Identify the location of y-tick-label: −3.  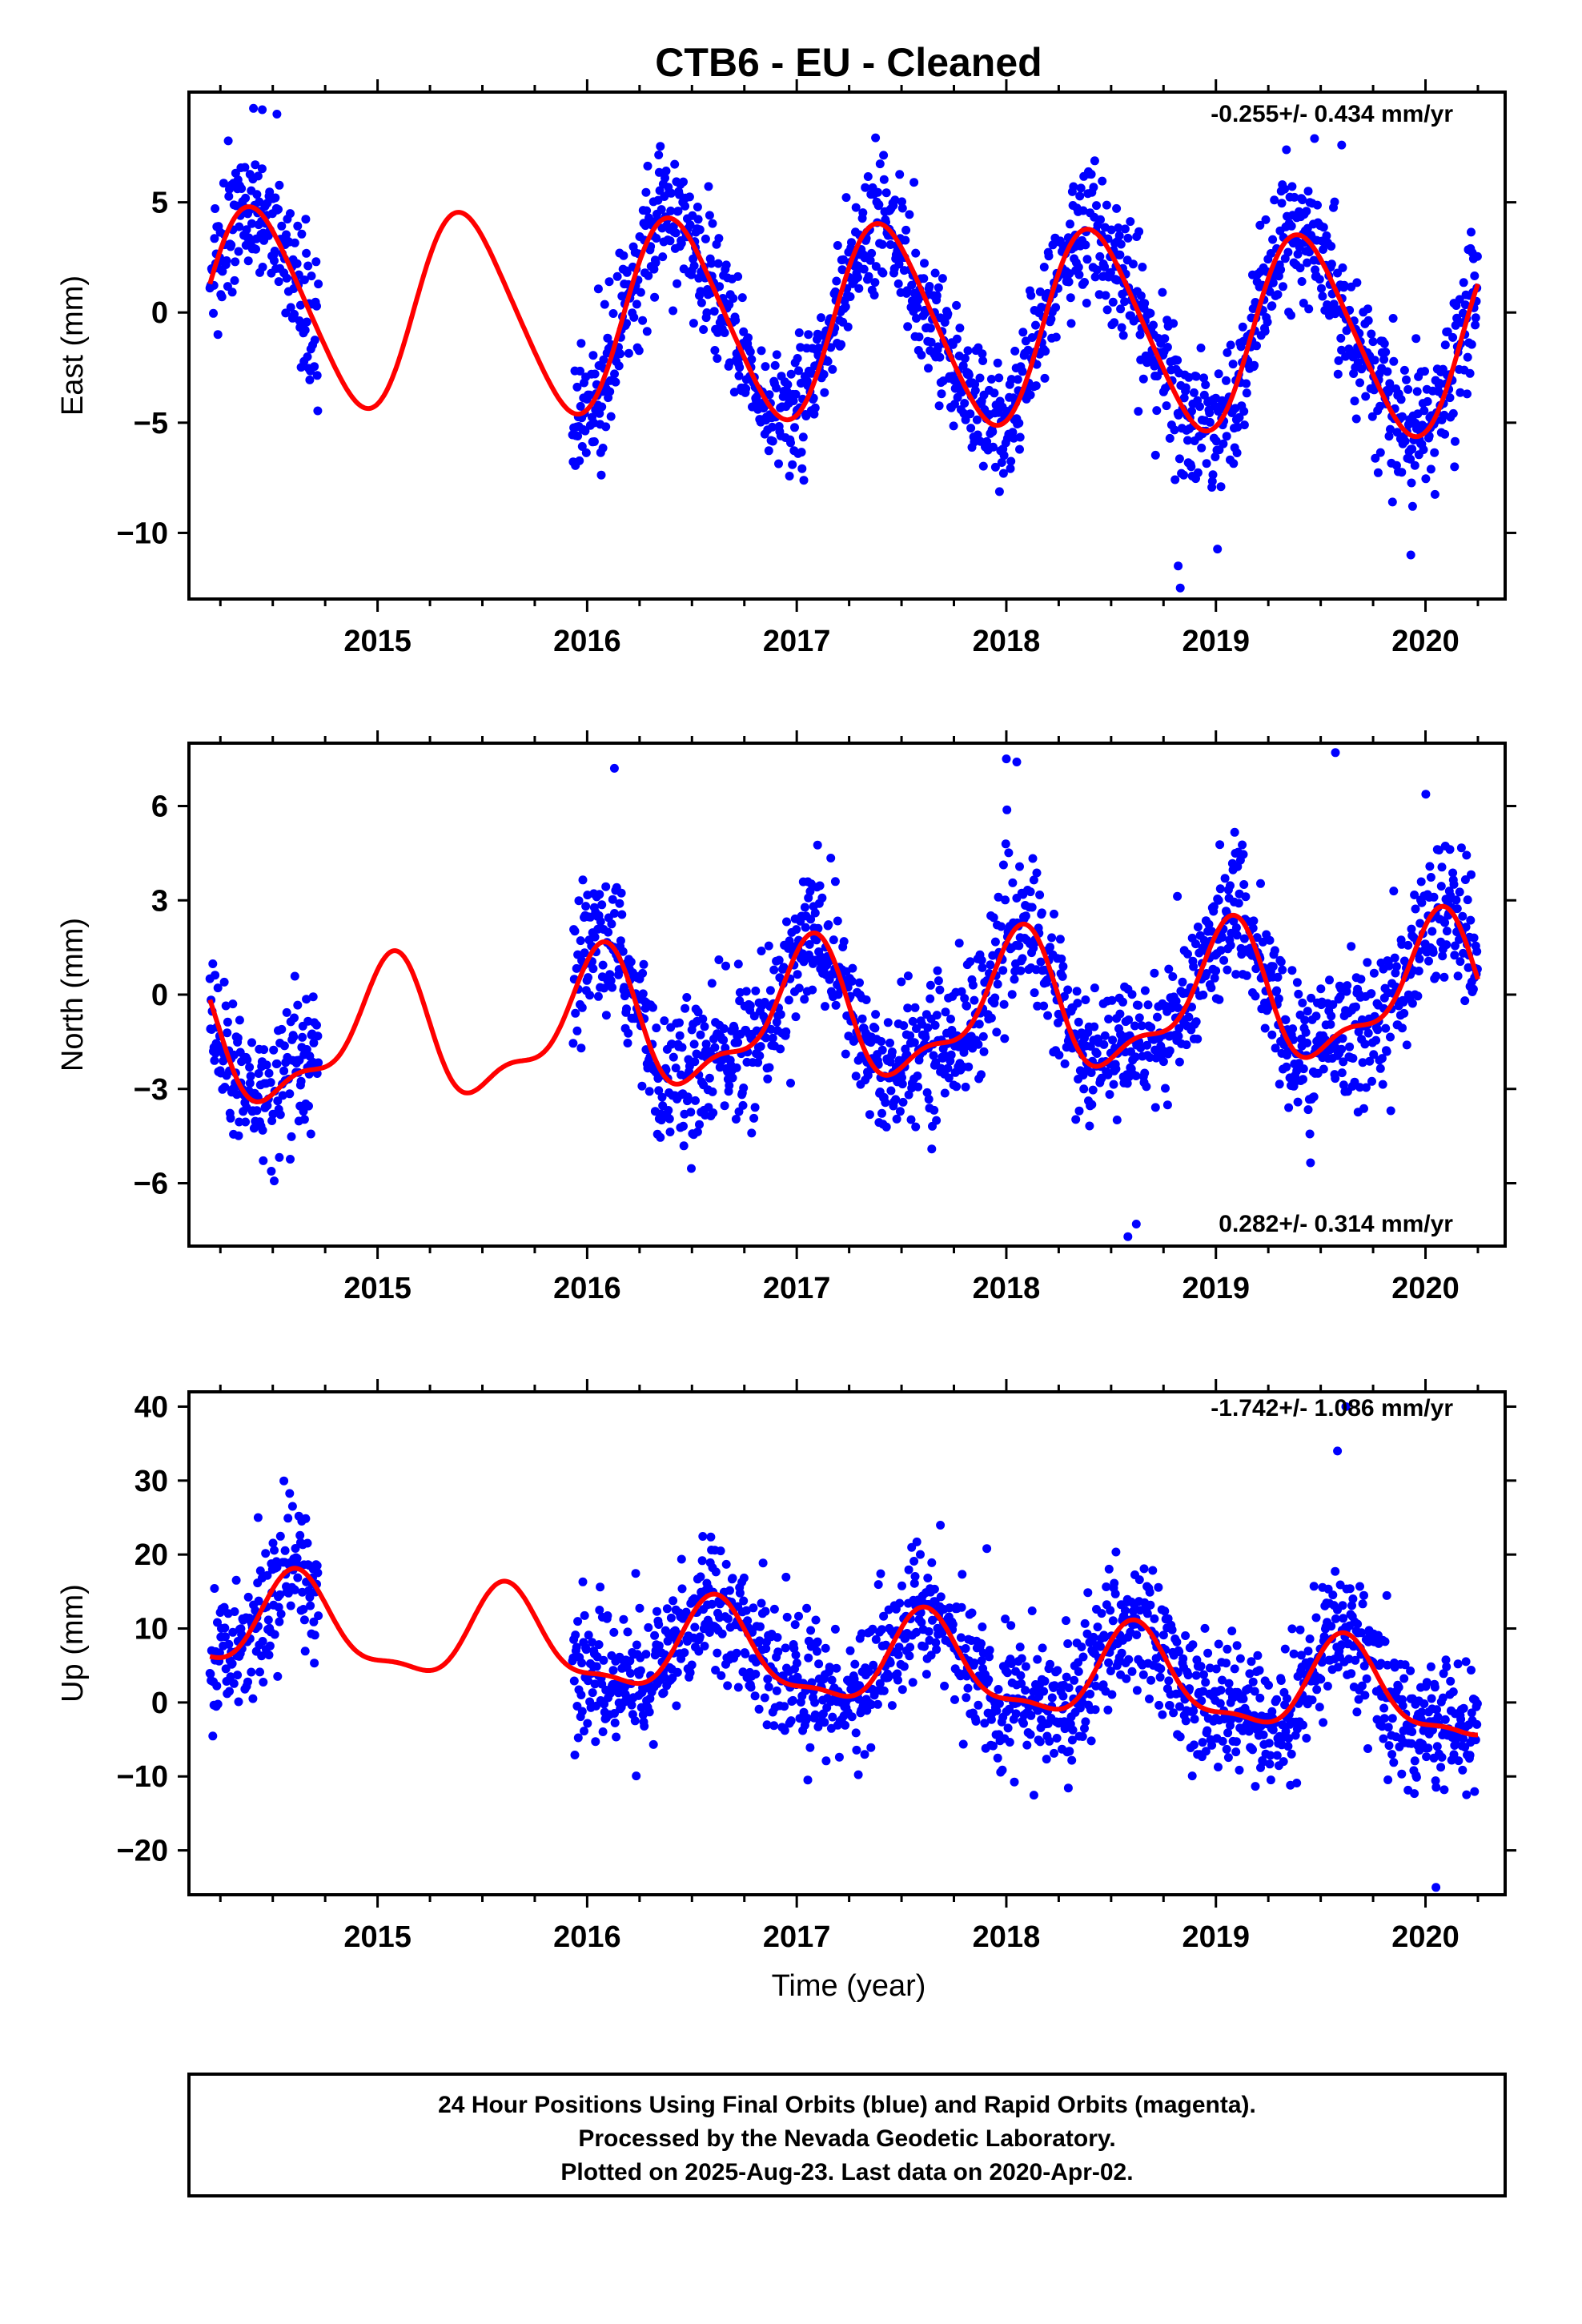
(151, 1090).